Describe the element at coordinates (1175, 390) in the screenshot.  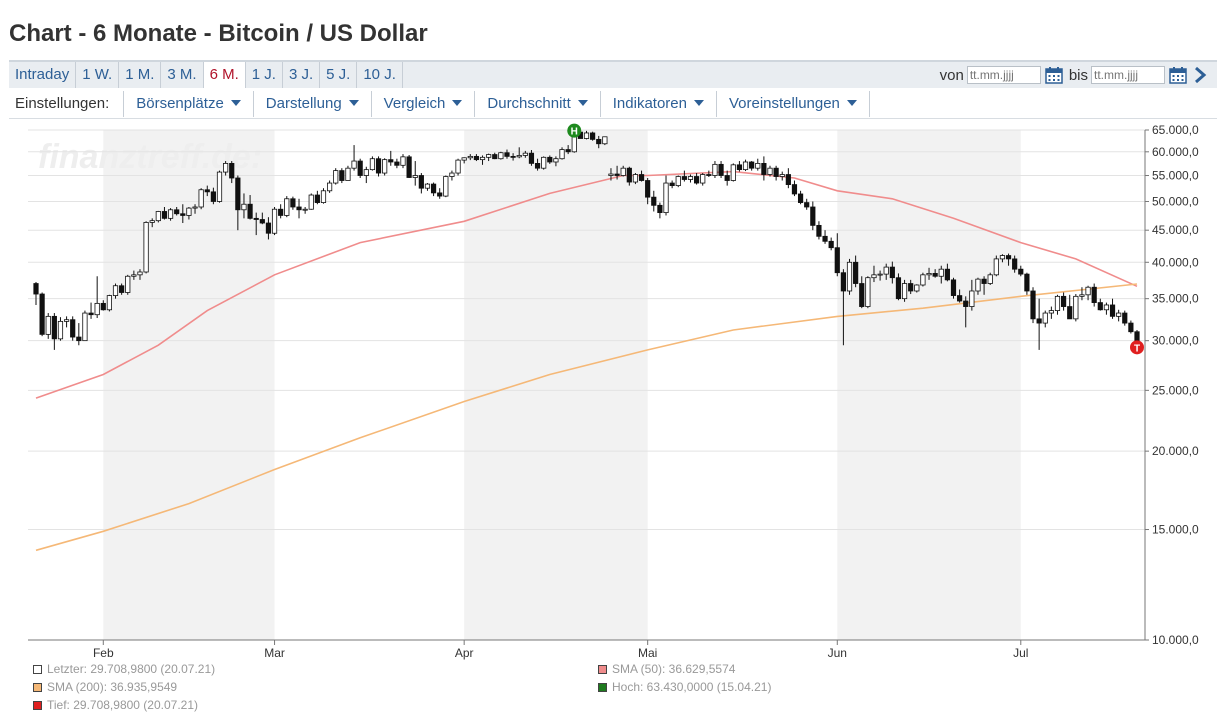
I see `y-tick-label: 25.000,0` at that location.